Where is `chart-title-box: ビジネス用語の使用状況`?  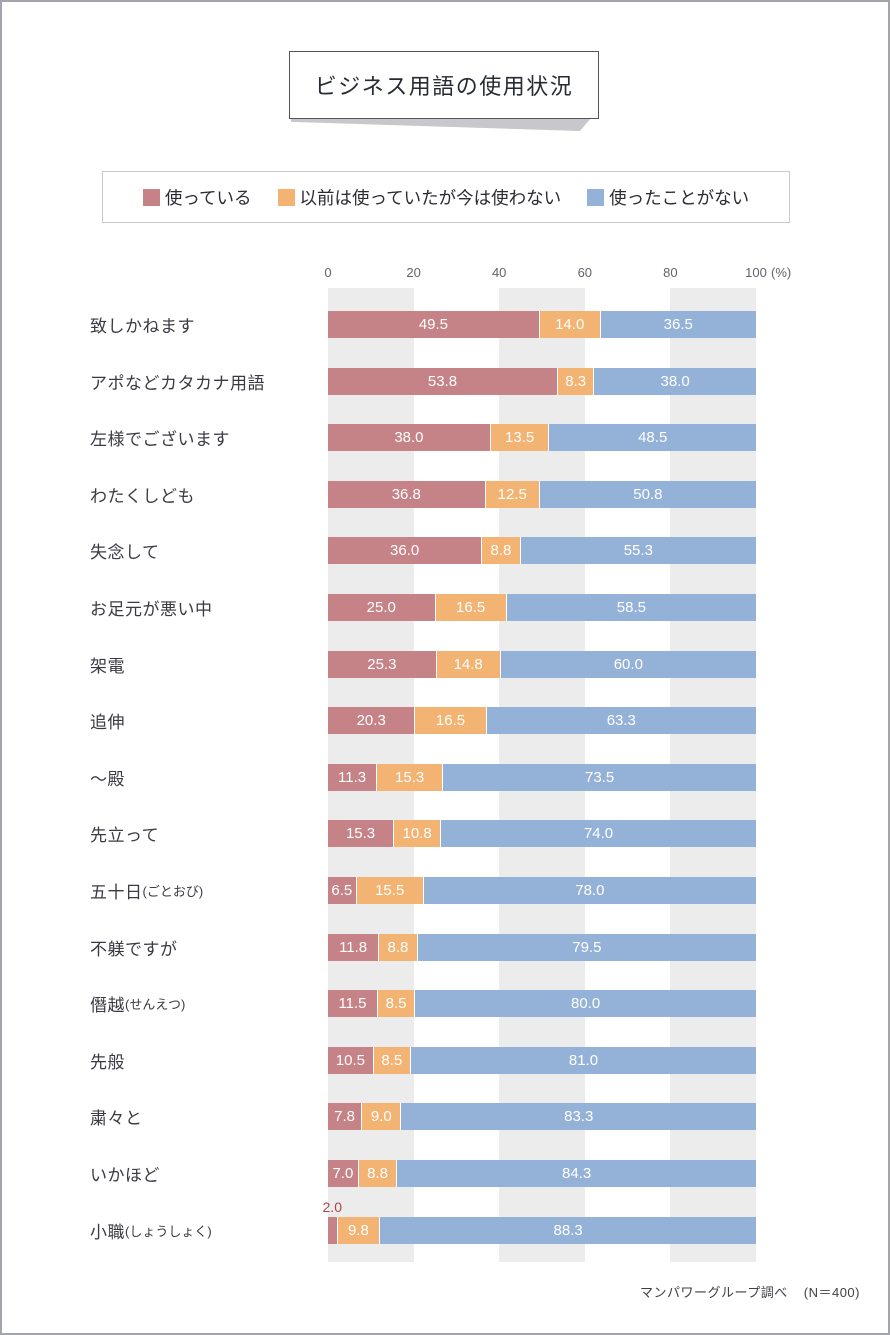 chart-title-box: ビジネス用語の使用状況 is located at coordinates (444, 85).